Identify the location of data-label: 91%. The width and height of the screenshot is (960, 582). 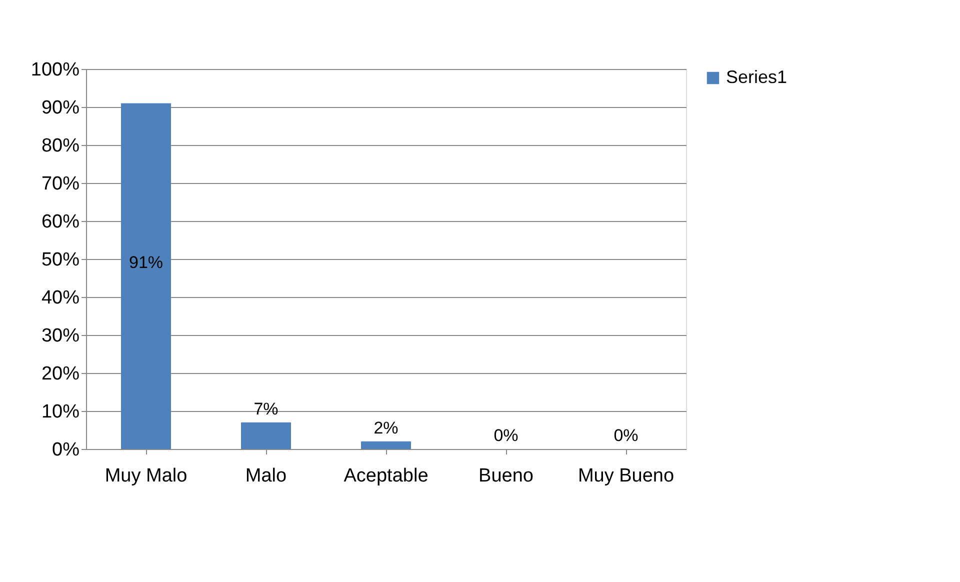
(146, 262).